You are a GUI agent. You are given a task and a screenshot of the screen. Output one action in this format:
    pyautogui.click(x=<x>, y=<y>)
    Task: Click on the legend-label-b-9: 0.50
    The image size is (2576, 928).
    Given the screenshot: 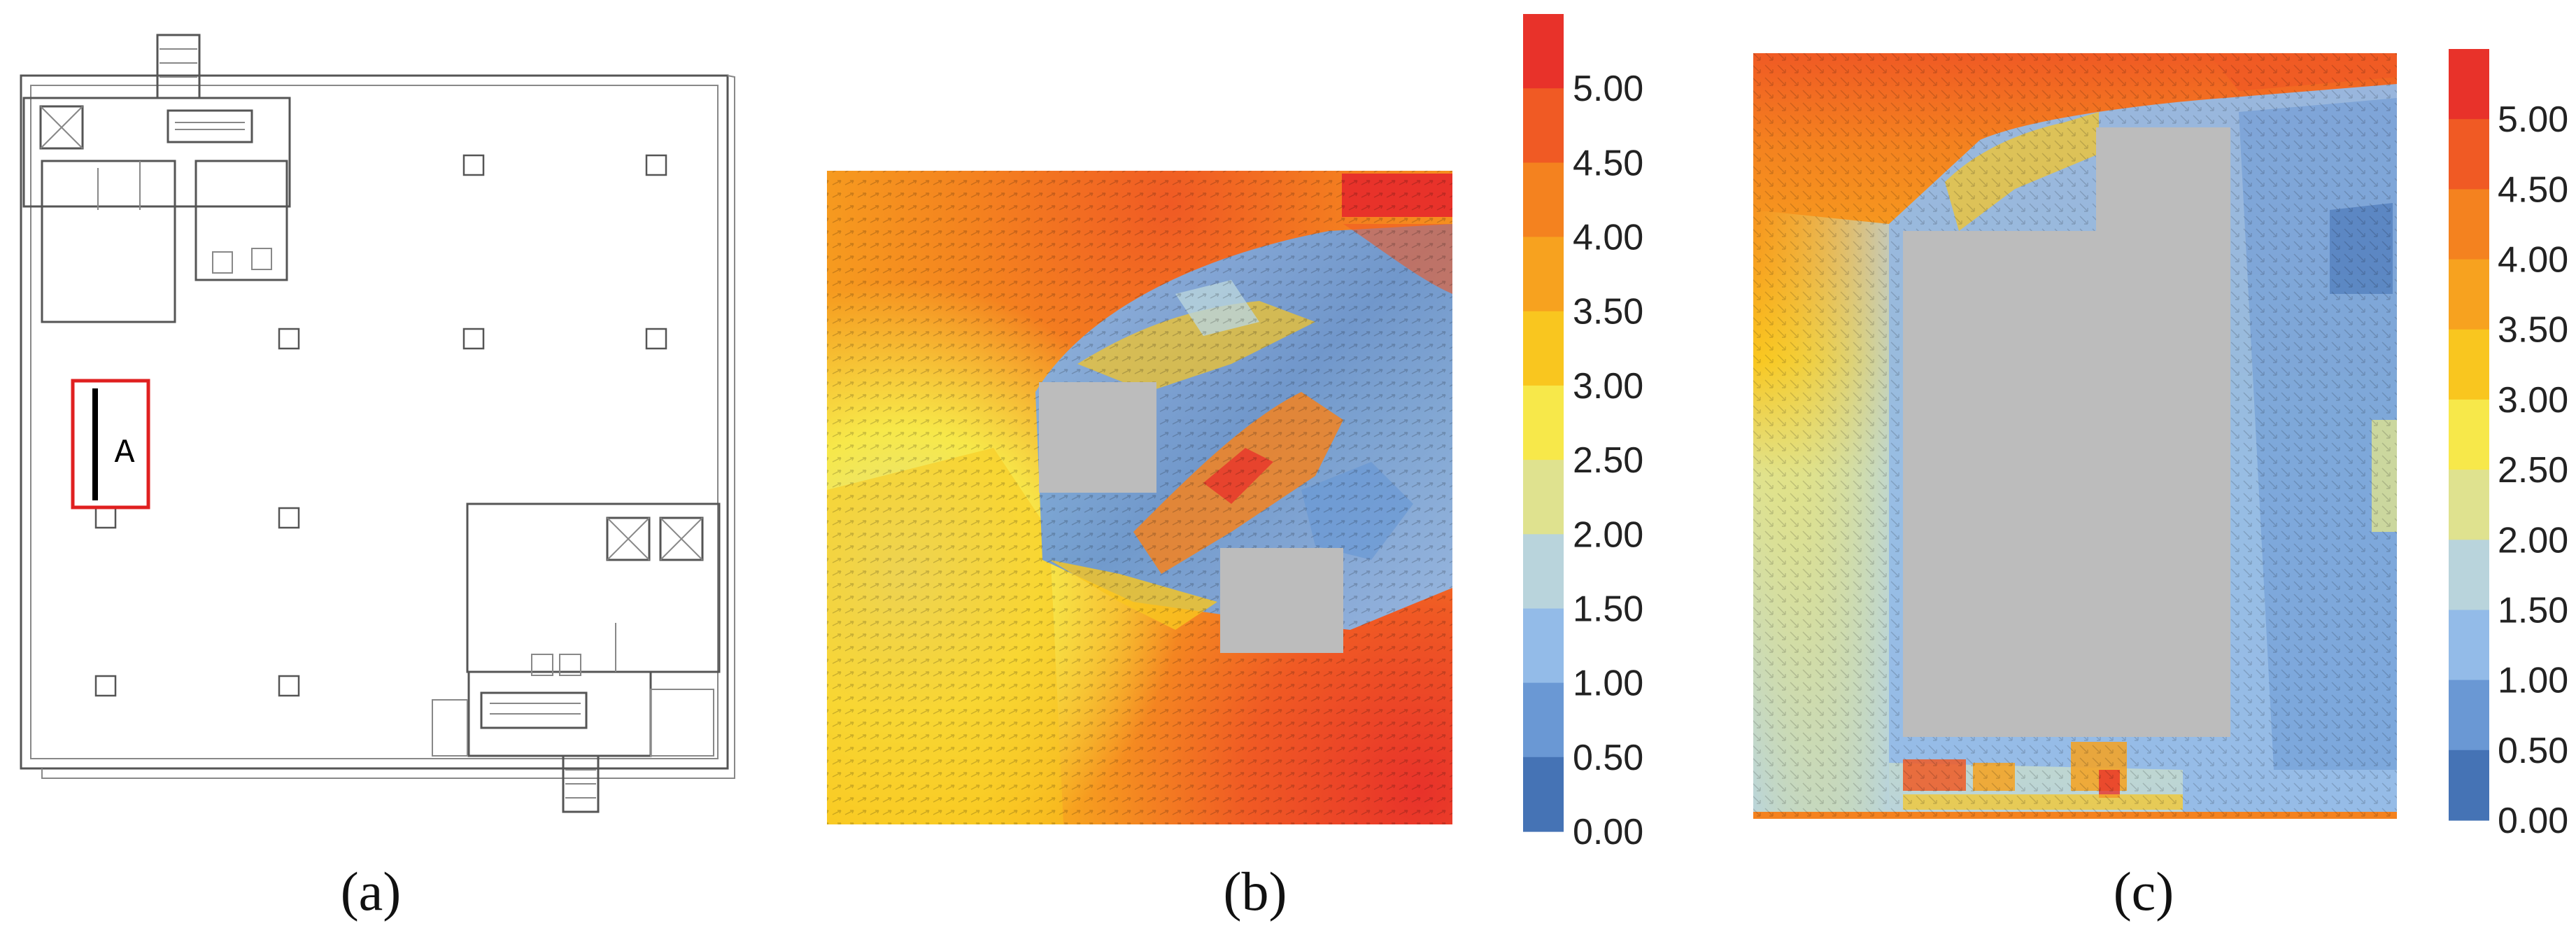 What is the action you would take?
    pyautogui.click(x=1608, y=758)
    